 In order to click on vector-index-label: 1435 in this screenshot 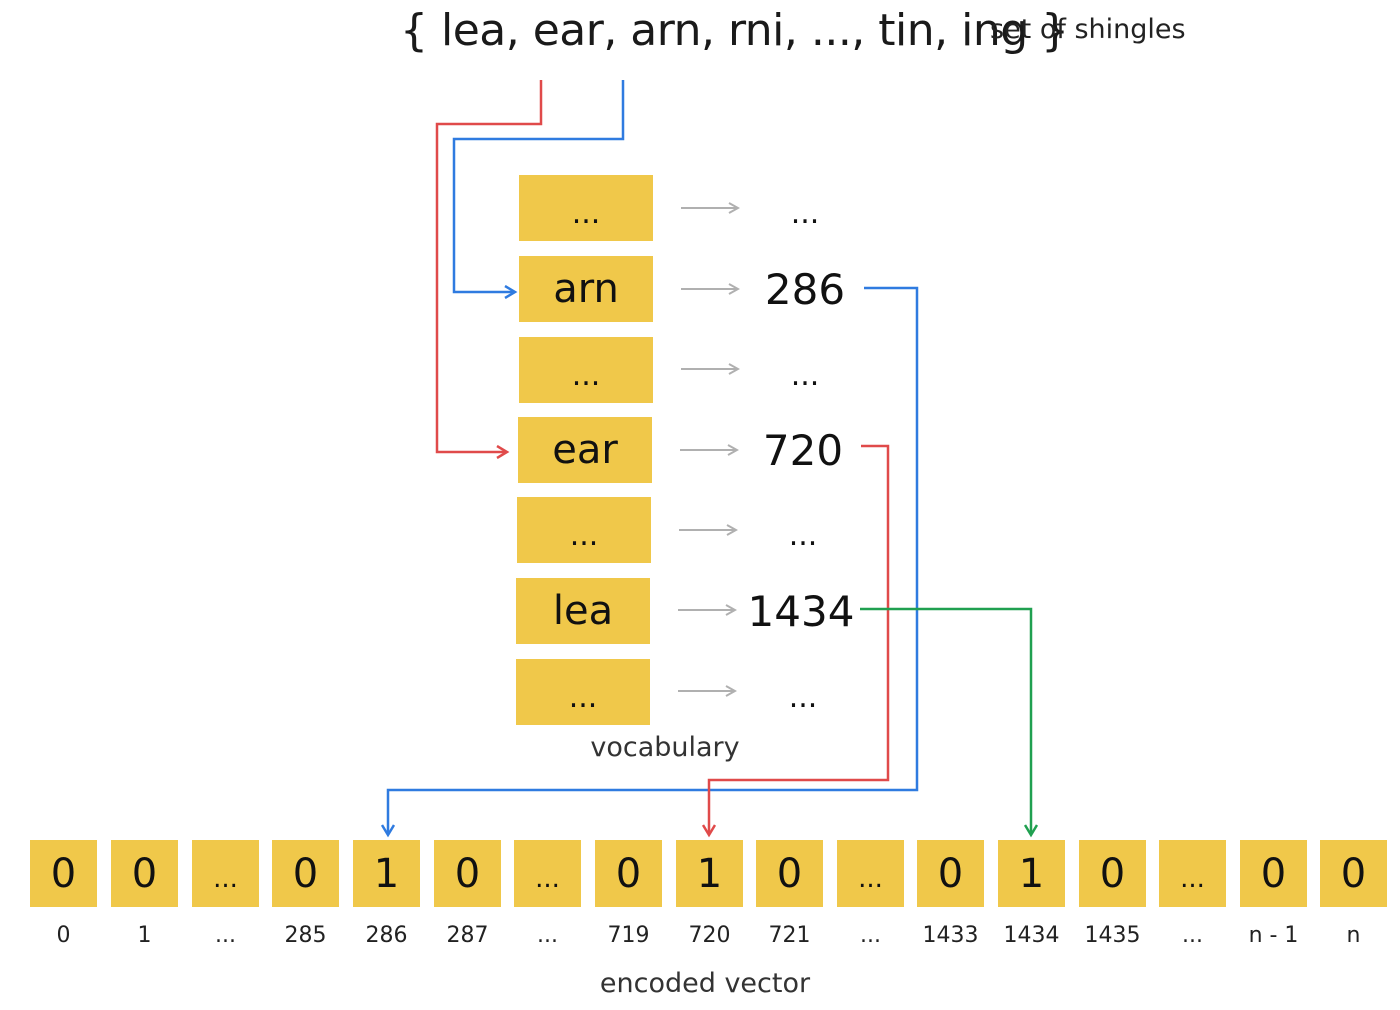, I will do `click(1112, 935)`.